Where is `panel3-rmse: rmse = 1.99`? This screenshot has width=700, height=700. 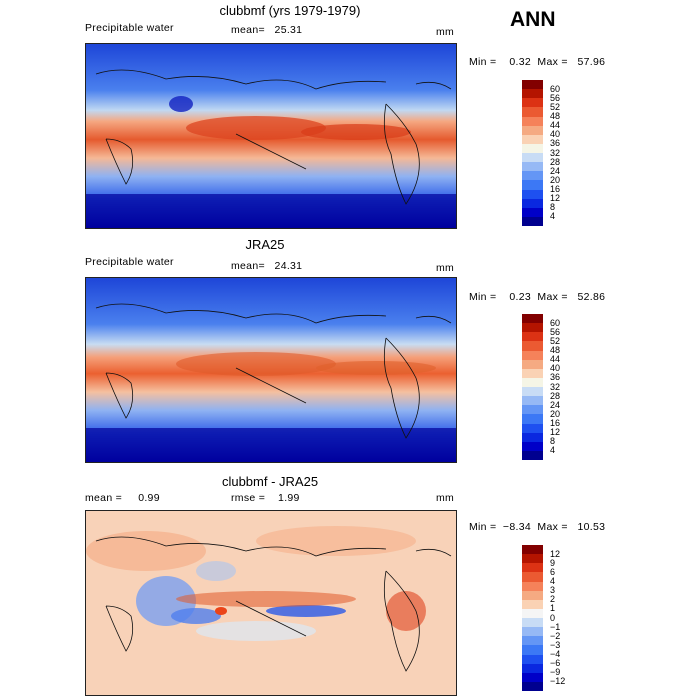 panel3-rmse: rmse = 1.99 is located at coordinates (265, 498).